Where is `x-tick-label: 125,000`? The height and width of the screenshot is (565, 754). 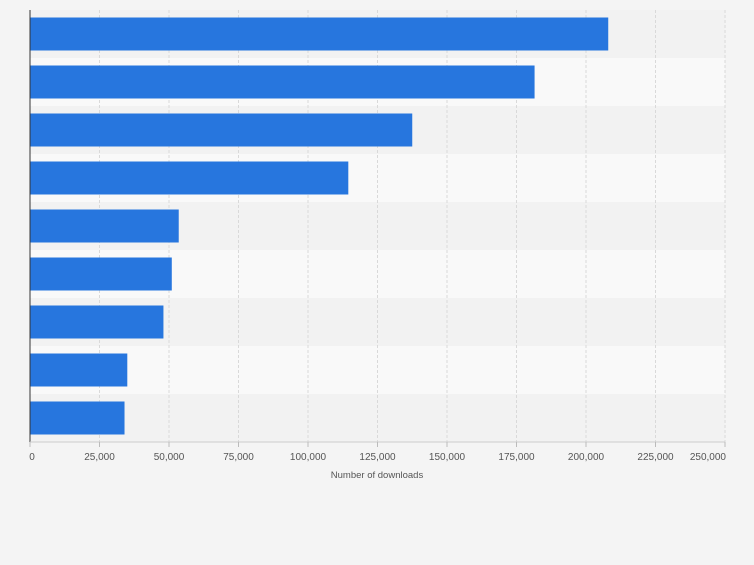
x-tick-label: 125,000 is located at coordinates (377, 457).